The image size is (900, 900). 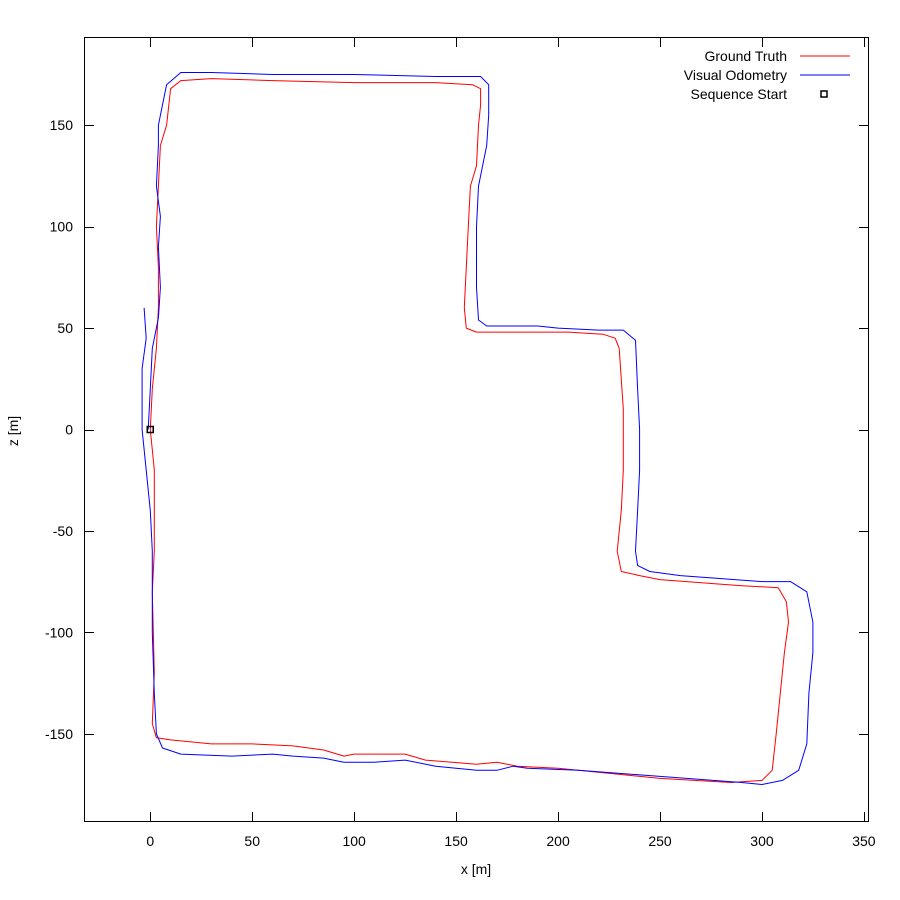 What do you see at coordinates (456, 841) in the screenshot?
I see `x-tick-label: 150` at bounding box center [456, 841].